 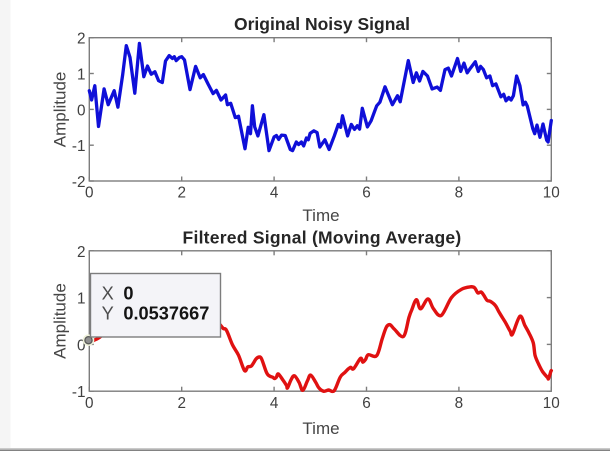 I want to click on svg-text: -2, so click(x=79, y=182).